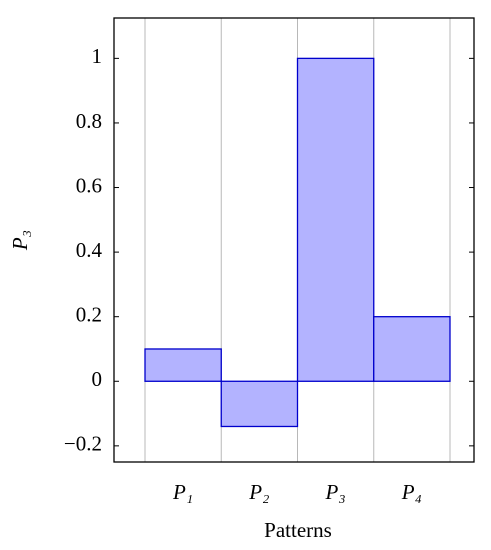  Describe the element at coordinates (411, 492) in the screenshot. I see `x-tick-label: P₄` at that location.